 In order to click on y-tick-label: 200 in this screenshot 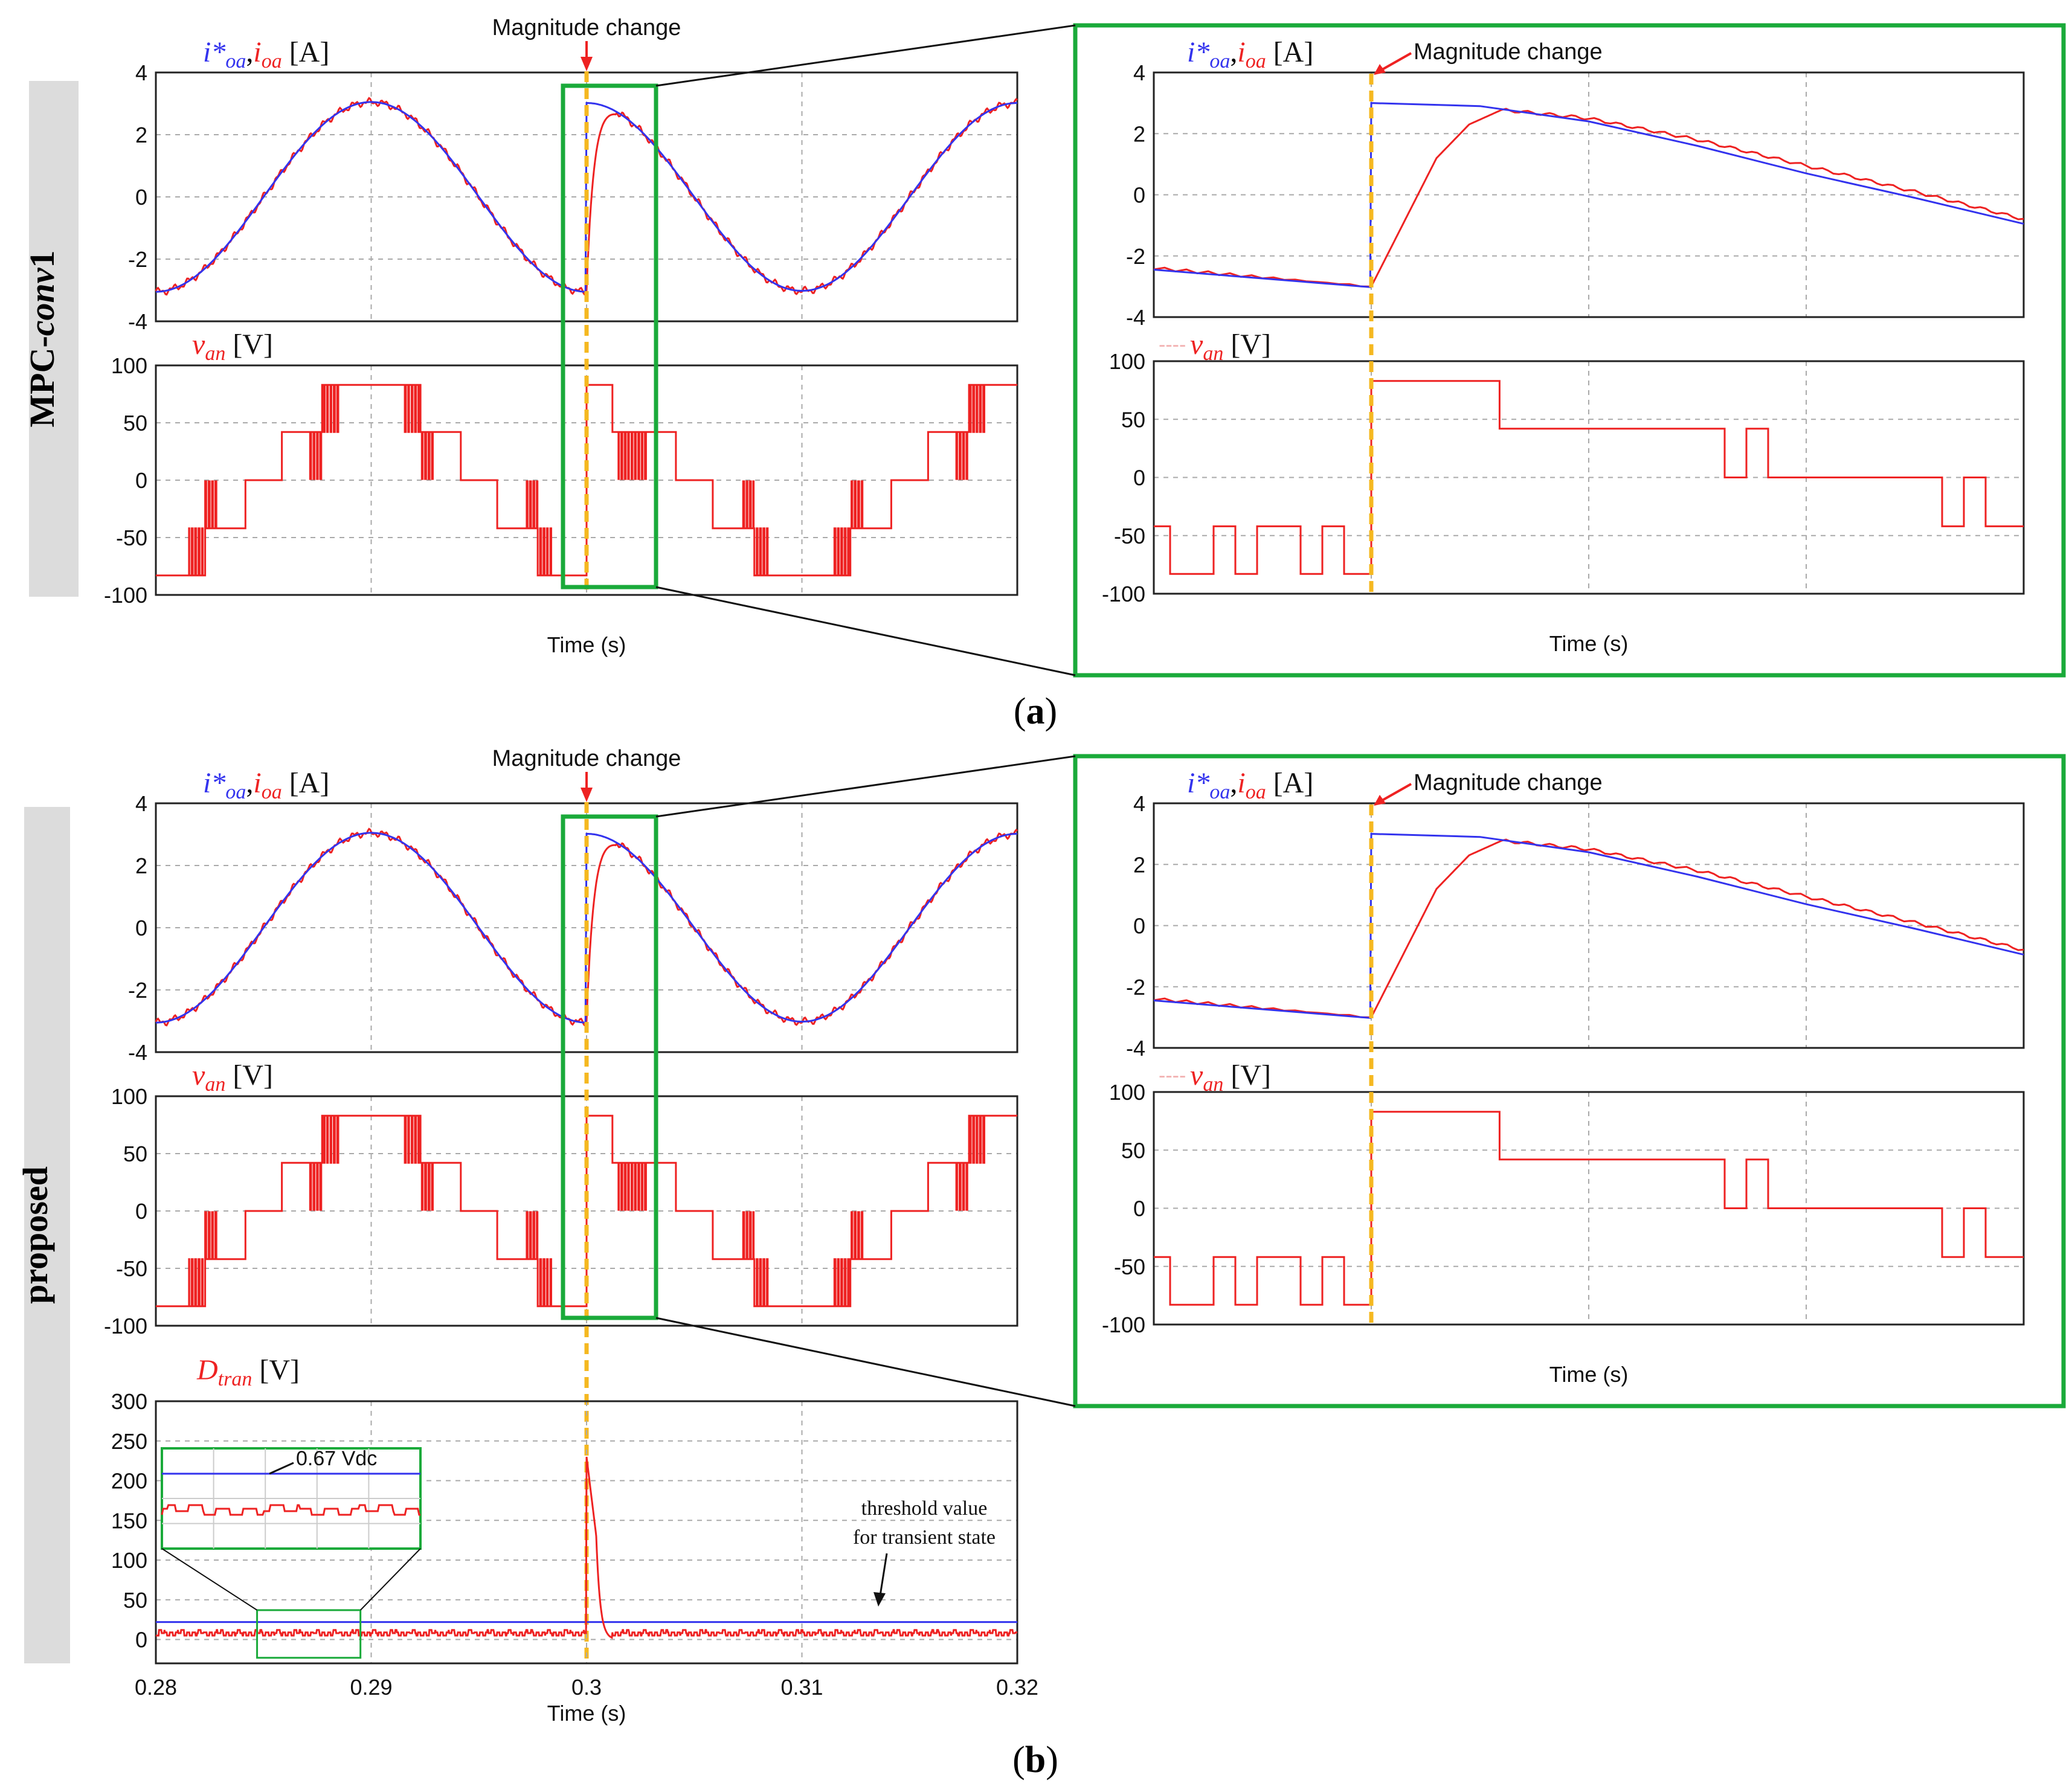, I will do `click(129, 1481)`.